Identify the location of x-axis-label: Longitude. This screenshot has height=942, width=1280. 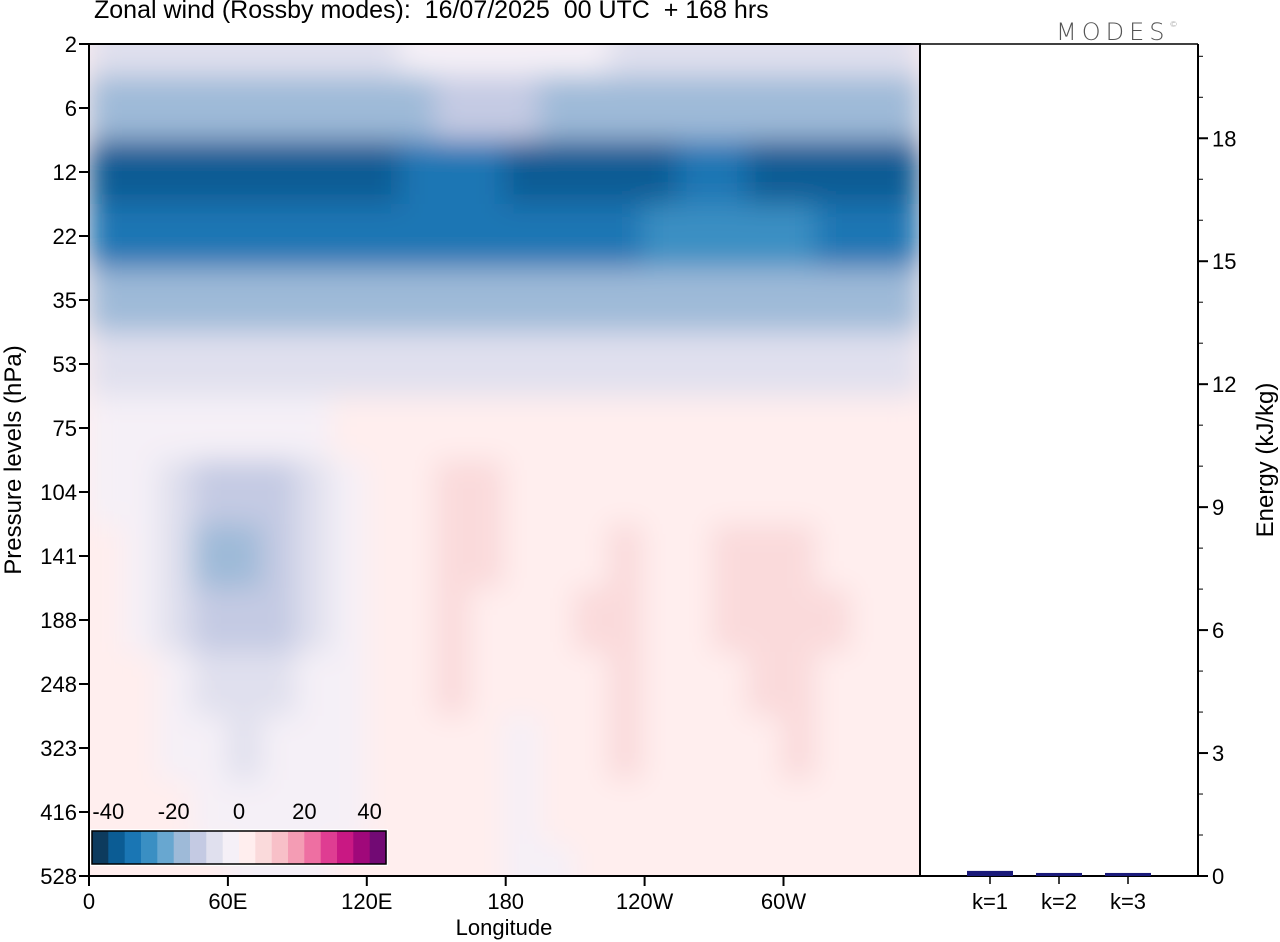
(504, 927).